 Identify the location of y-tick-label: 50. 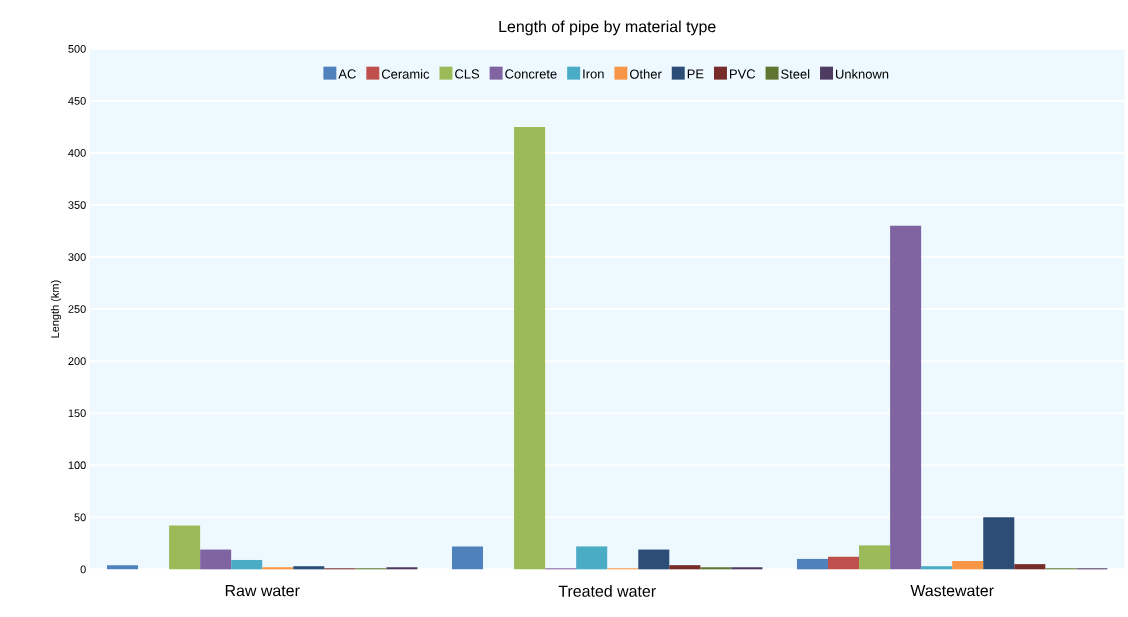
(80, 517).